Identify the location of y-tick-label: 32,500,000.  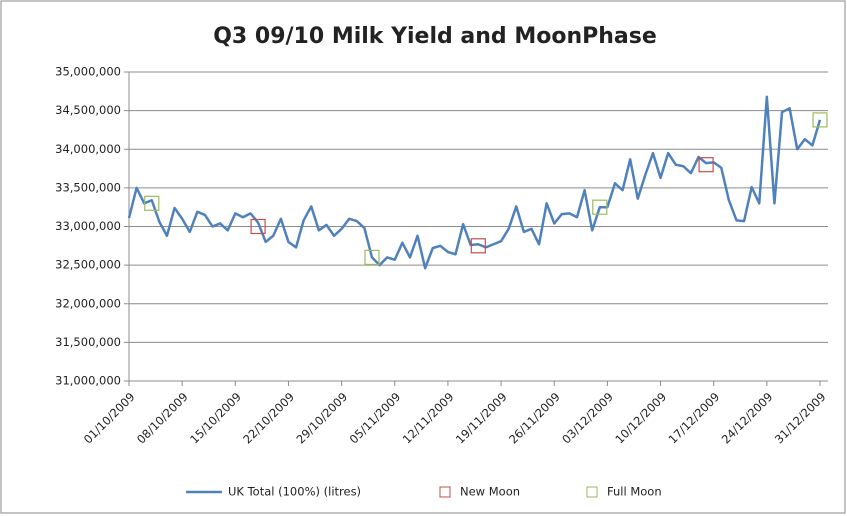
(88, 265).